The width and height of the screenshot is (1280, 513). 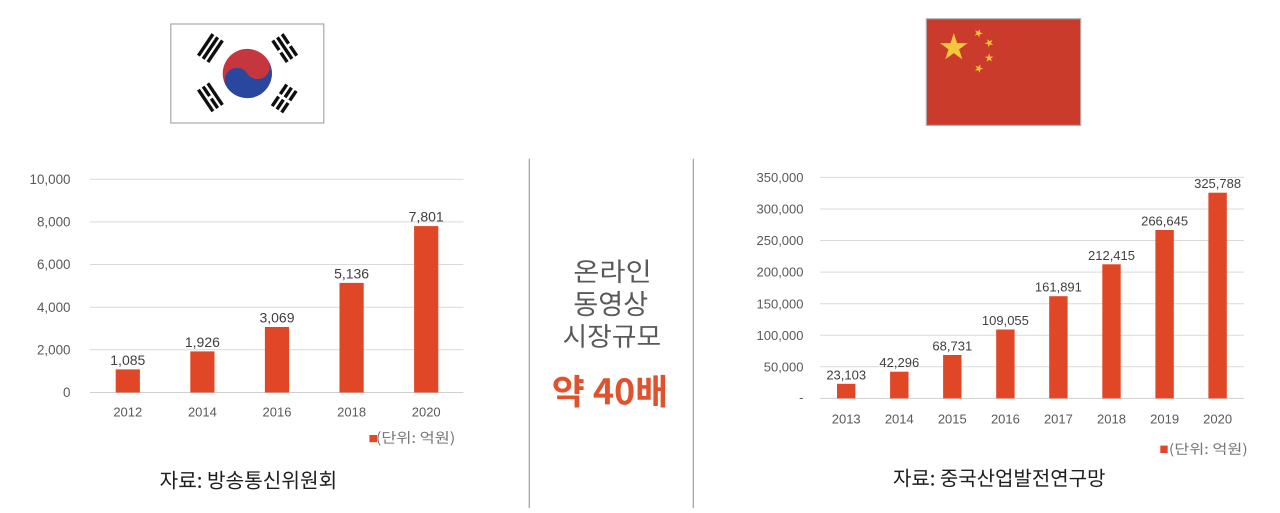 I want to click on svg-text: 4,000, so click(x=54, y=307).